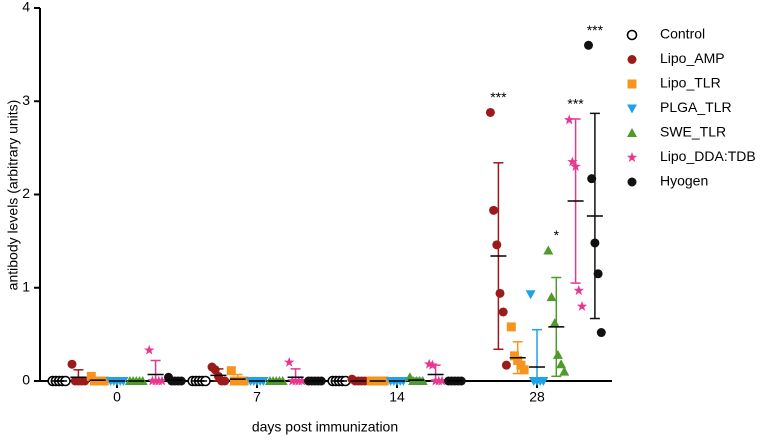  What do you see at coordinates (708, 156) in the screenshot?
I see `legend-label: Lipo_DDA:TDB` at bounding box center [708, 156].